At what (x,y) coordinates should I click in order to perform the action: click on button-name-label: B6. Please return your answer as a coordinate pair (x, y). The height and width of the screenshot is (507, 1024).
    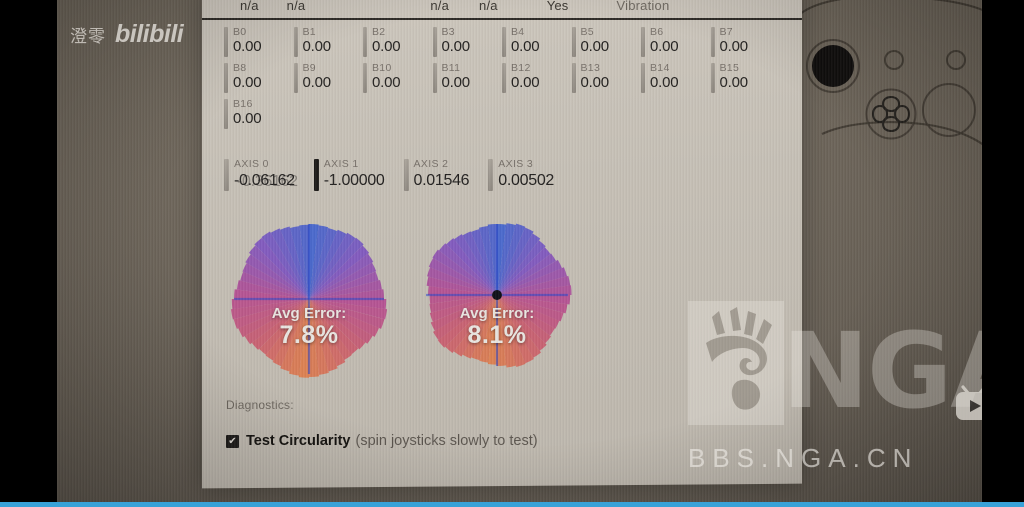
    Looking at the image, I should click on (657, 32).